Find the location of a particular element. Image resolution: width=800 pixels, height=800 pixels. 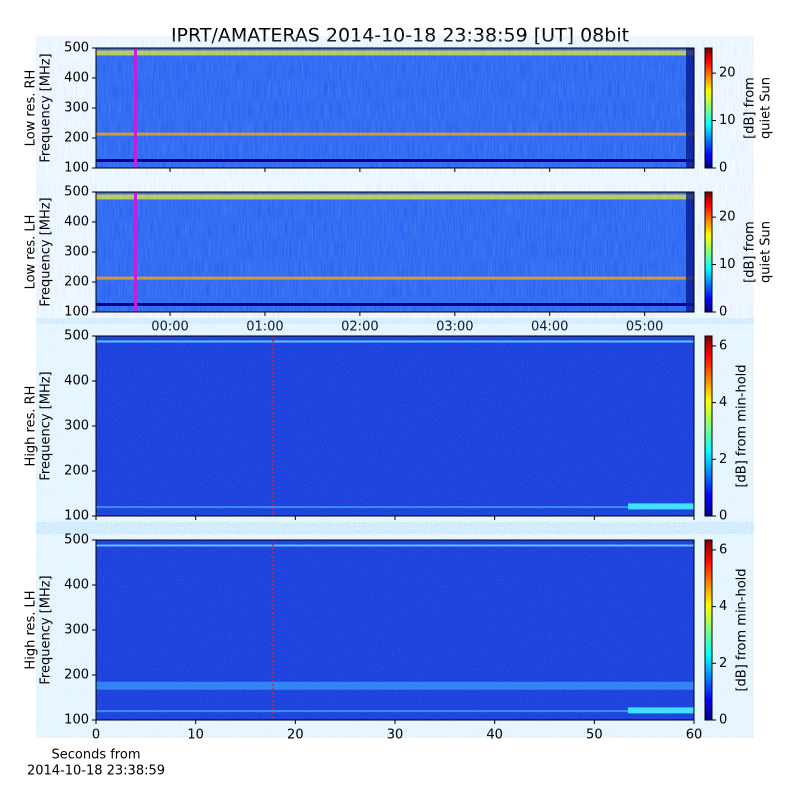

y-axis-label: Low res. RH is located at coordinates (31, 108).